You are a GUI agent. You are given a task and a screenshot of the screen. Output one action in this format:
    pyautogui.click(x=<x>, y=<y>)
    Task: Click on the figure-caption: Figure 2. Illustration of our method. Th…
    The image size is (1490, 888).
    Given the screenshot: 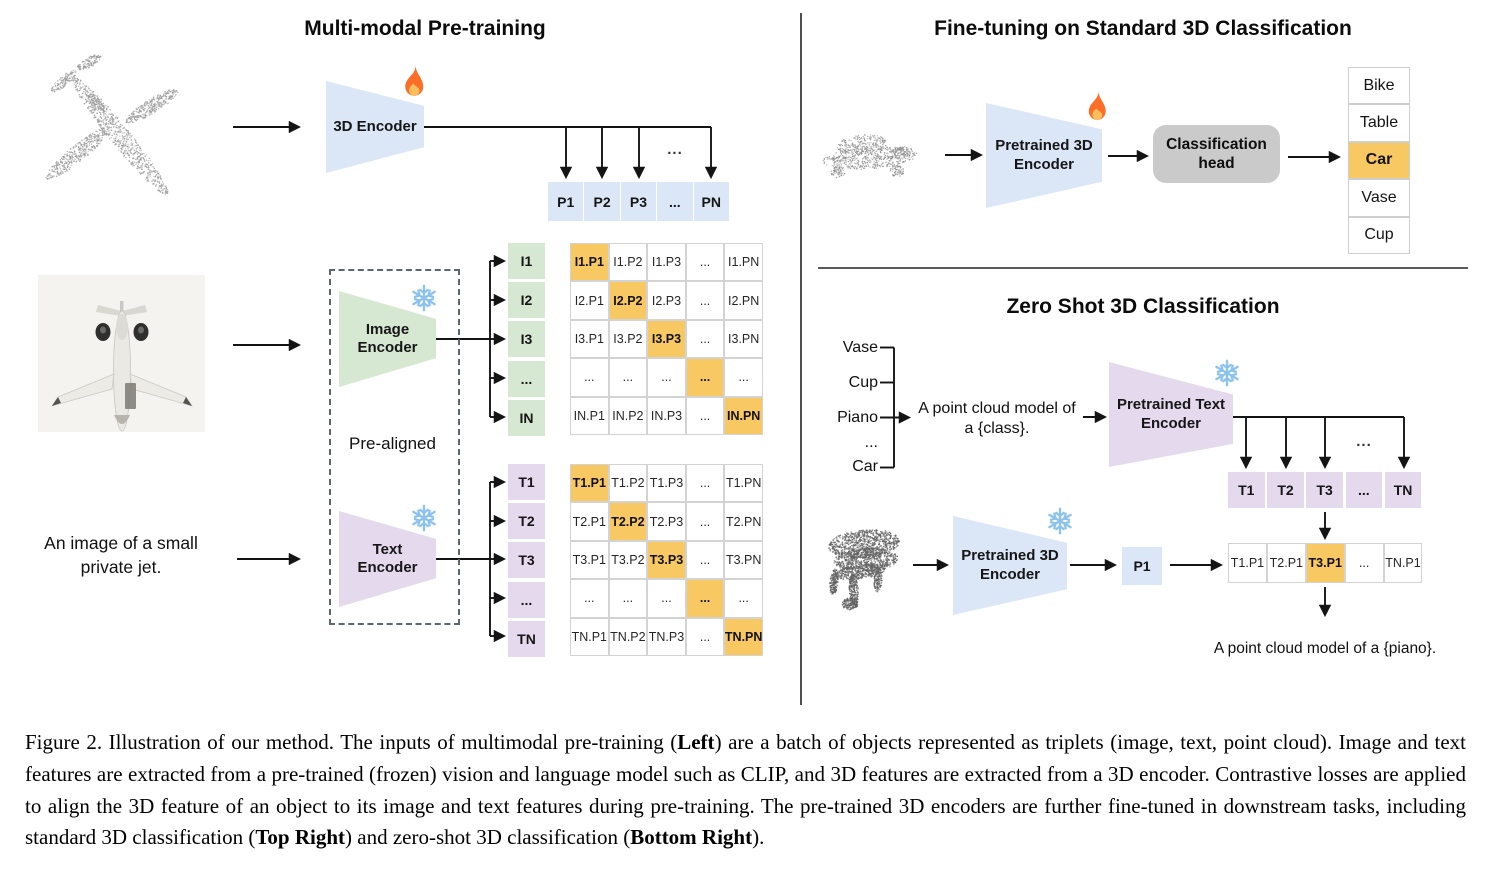 What is the action you would take?
    pyautogui.click(x=745, y=790)
    